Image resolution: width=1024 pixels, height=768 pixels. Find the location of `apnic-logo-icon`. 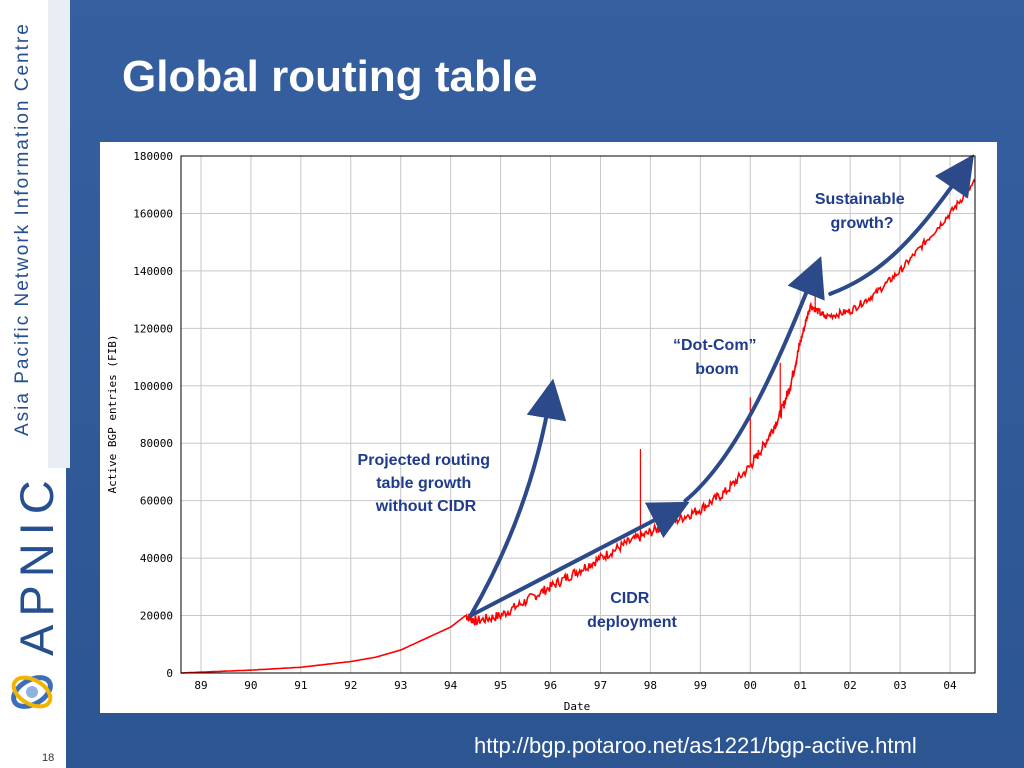

apnic-logo-icon is located at coordinates (32, 692).